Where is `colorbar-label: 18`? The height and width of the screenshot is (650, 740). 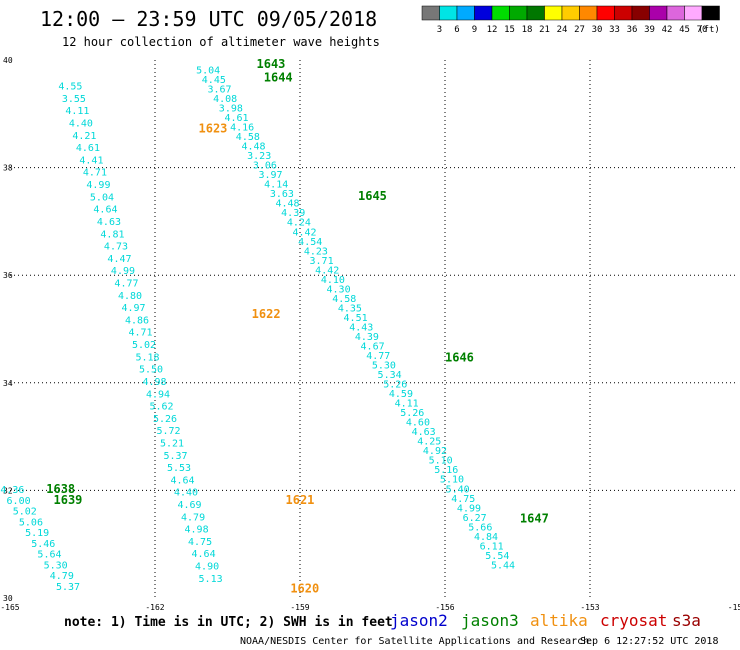 colorbar-label: 18 is located at coordinates (527, 30).